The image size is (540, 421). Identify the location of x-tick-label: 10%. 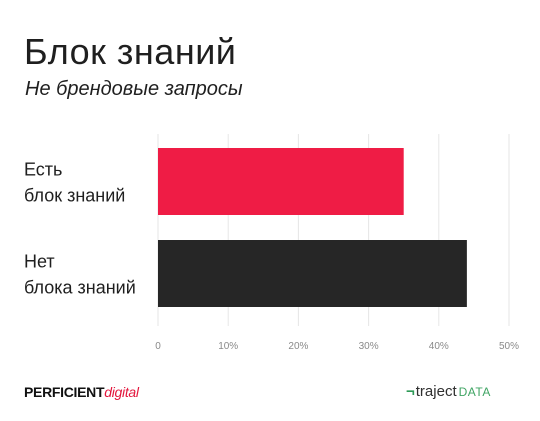
(228, 346).